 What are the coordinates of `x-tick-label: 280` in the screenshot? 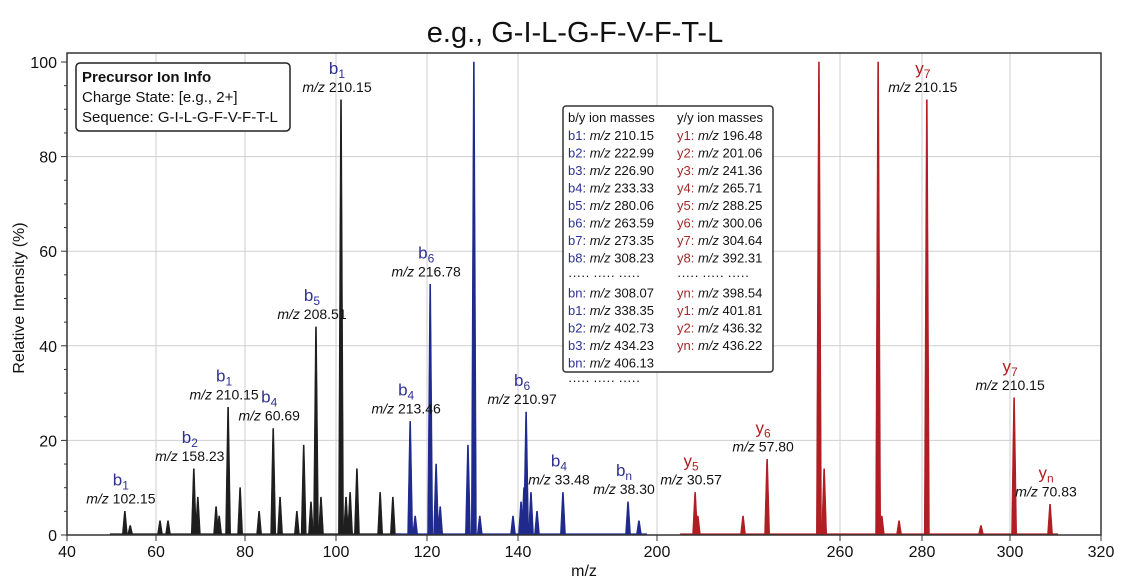 It's located at (922, 552).